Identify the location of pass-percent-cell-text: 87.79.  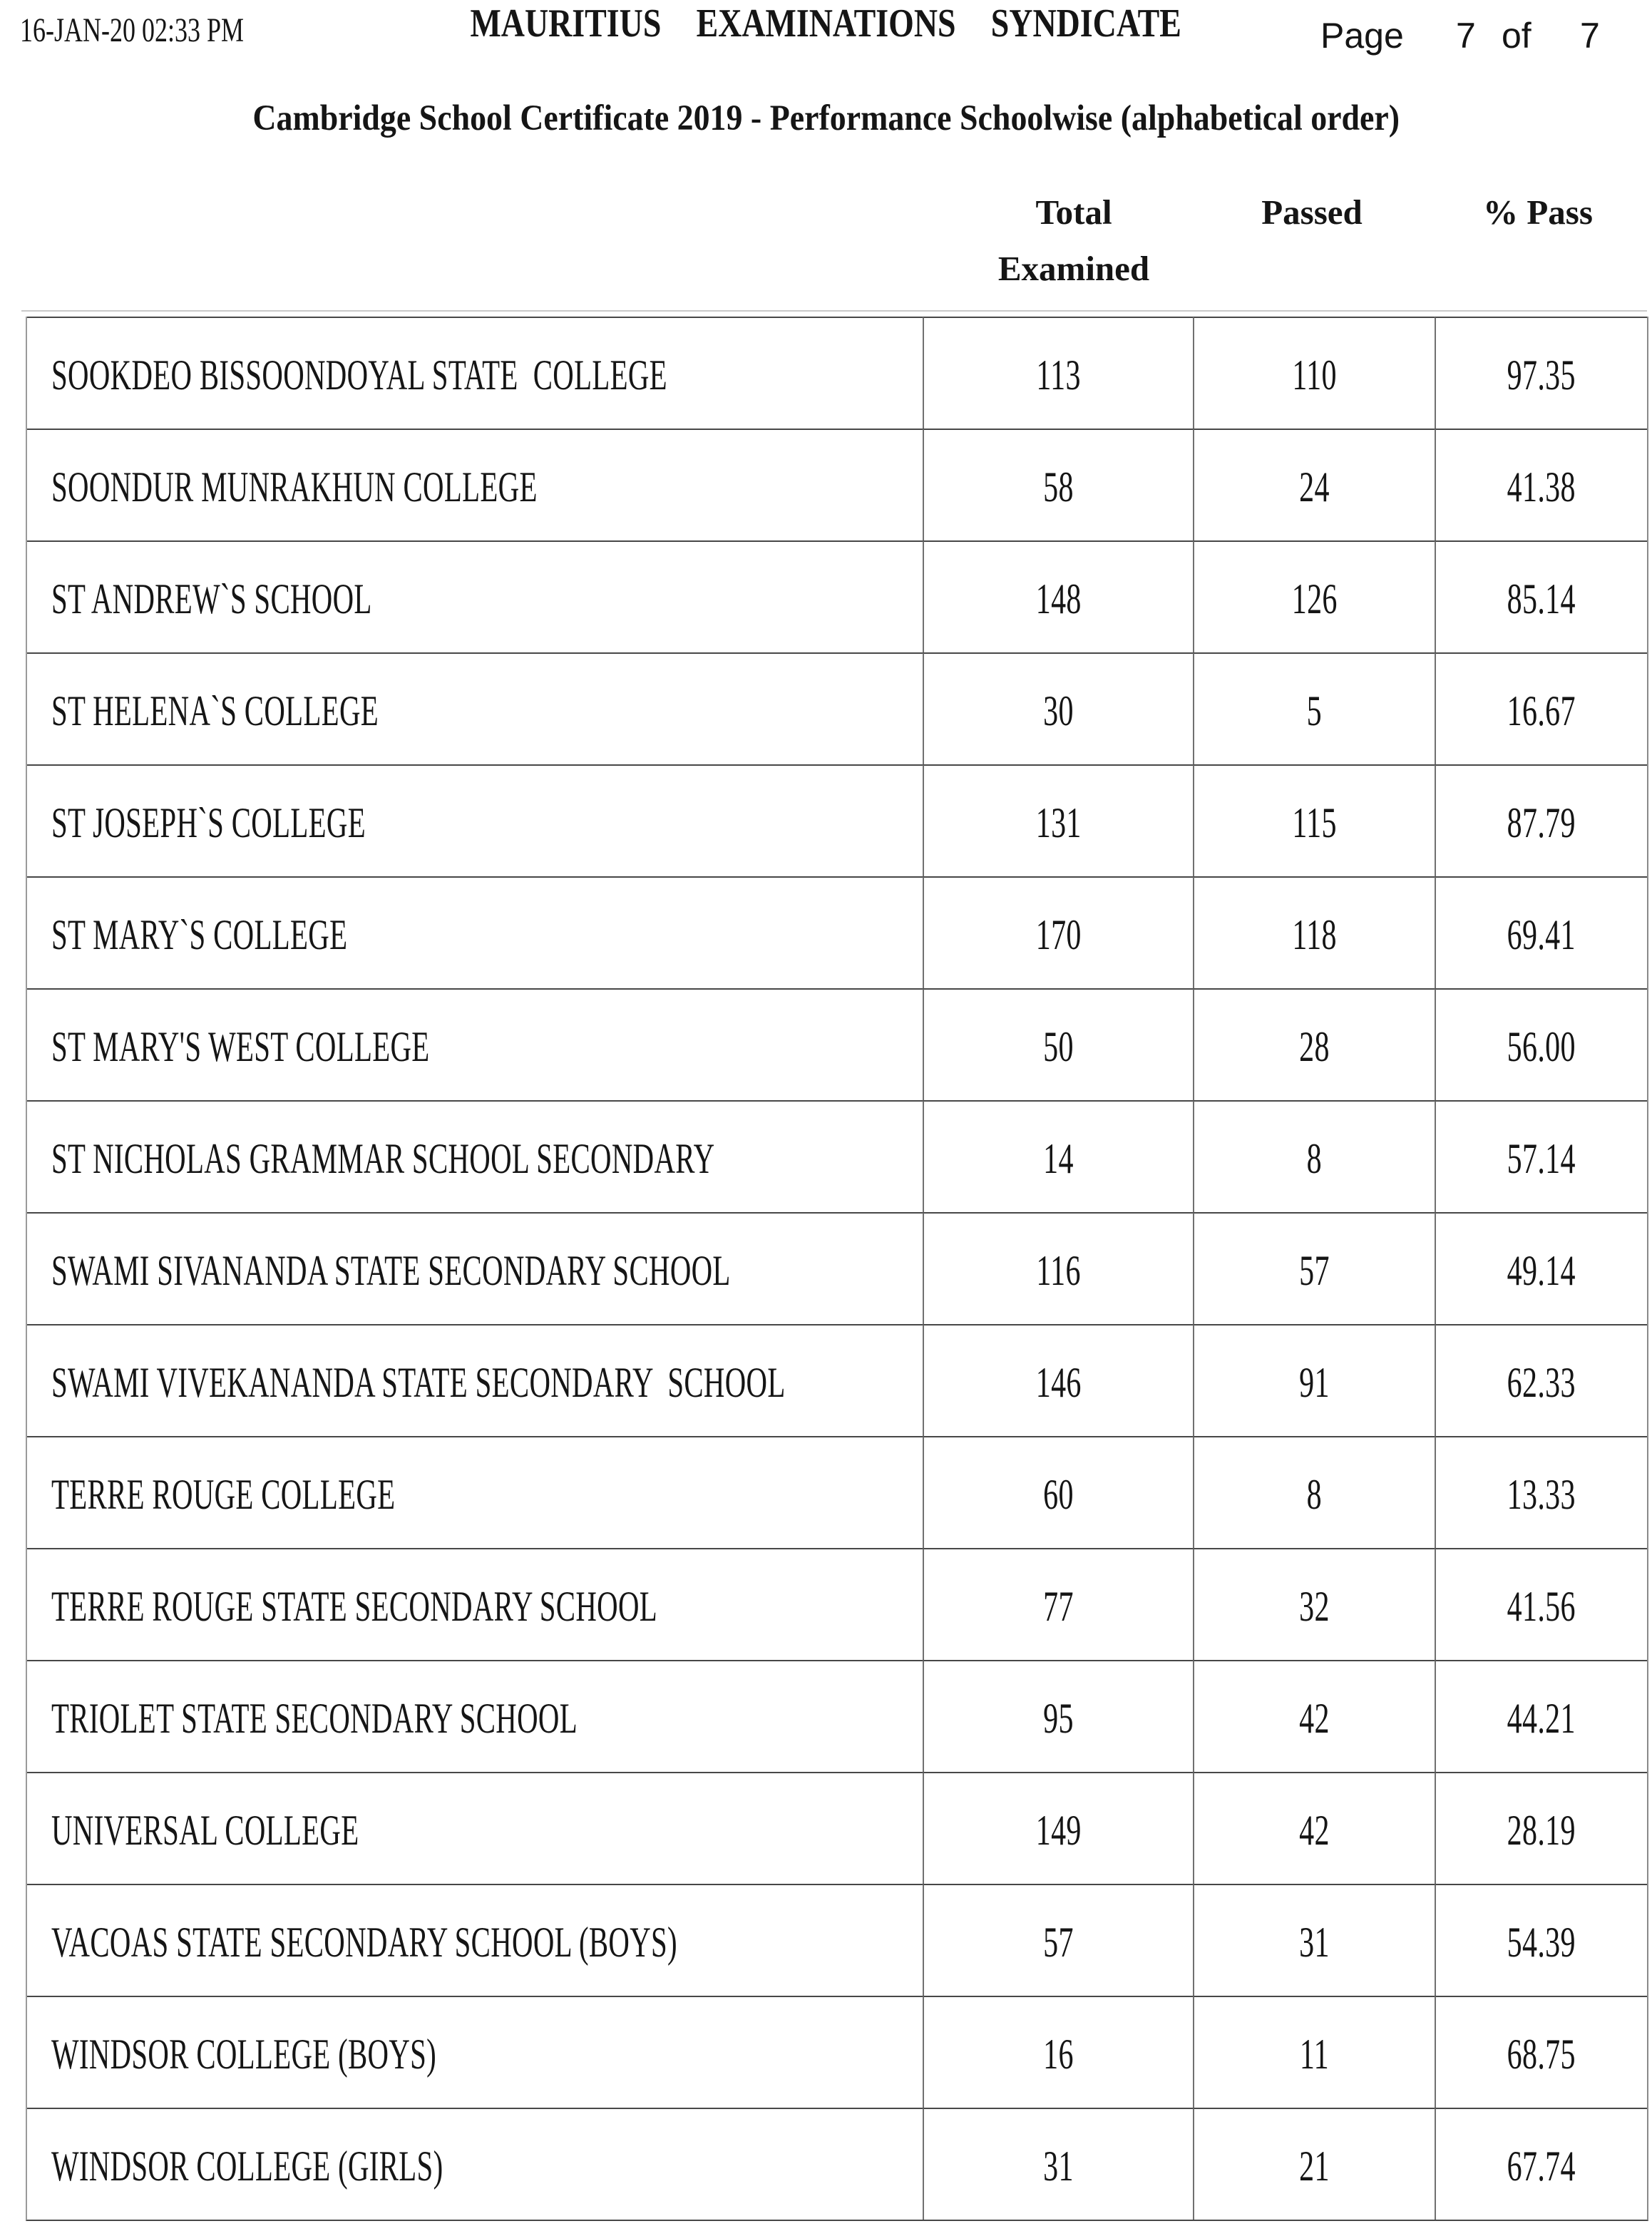
(1541, 822).